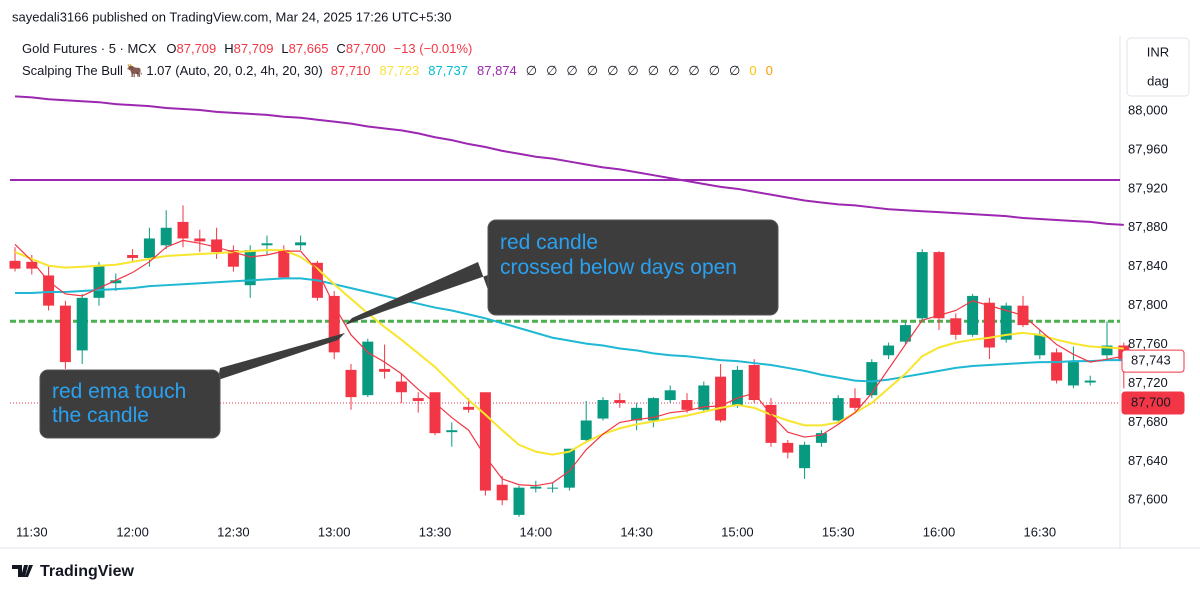  Describe the element at coordinates (549, 242) in the screenshot. I see `annotation-text: red candle` at that location.